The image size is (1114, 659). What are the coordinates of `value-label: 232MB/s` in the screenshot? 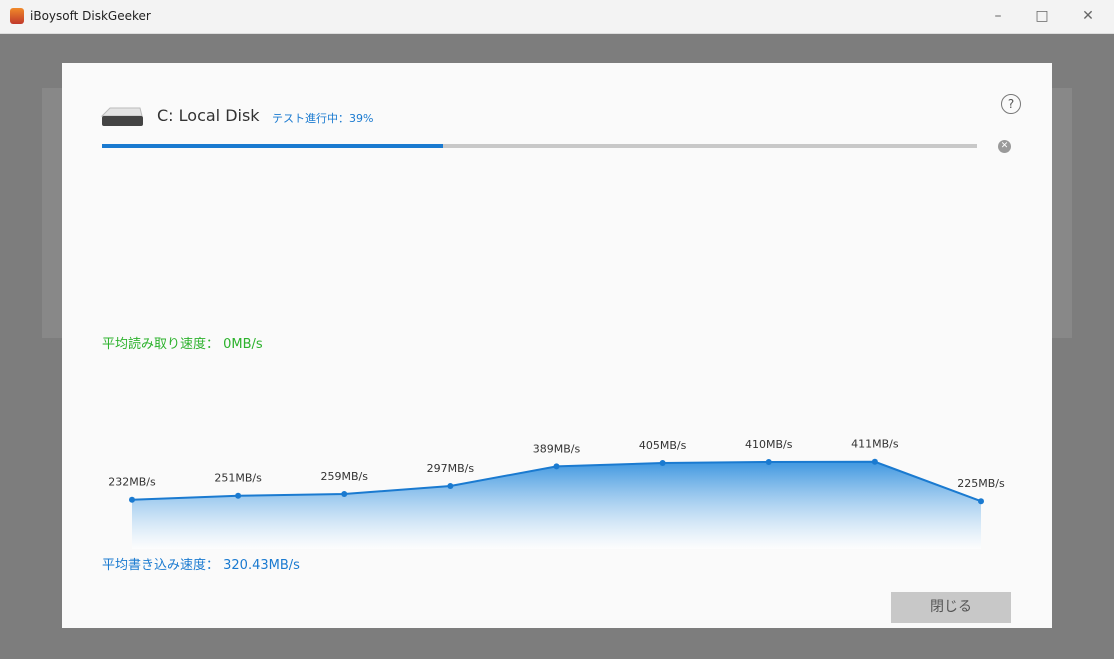 It's located at (132, 482).